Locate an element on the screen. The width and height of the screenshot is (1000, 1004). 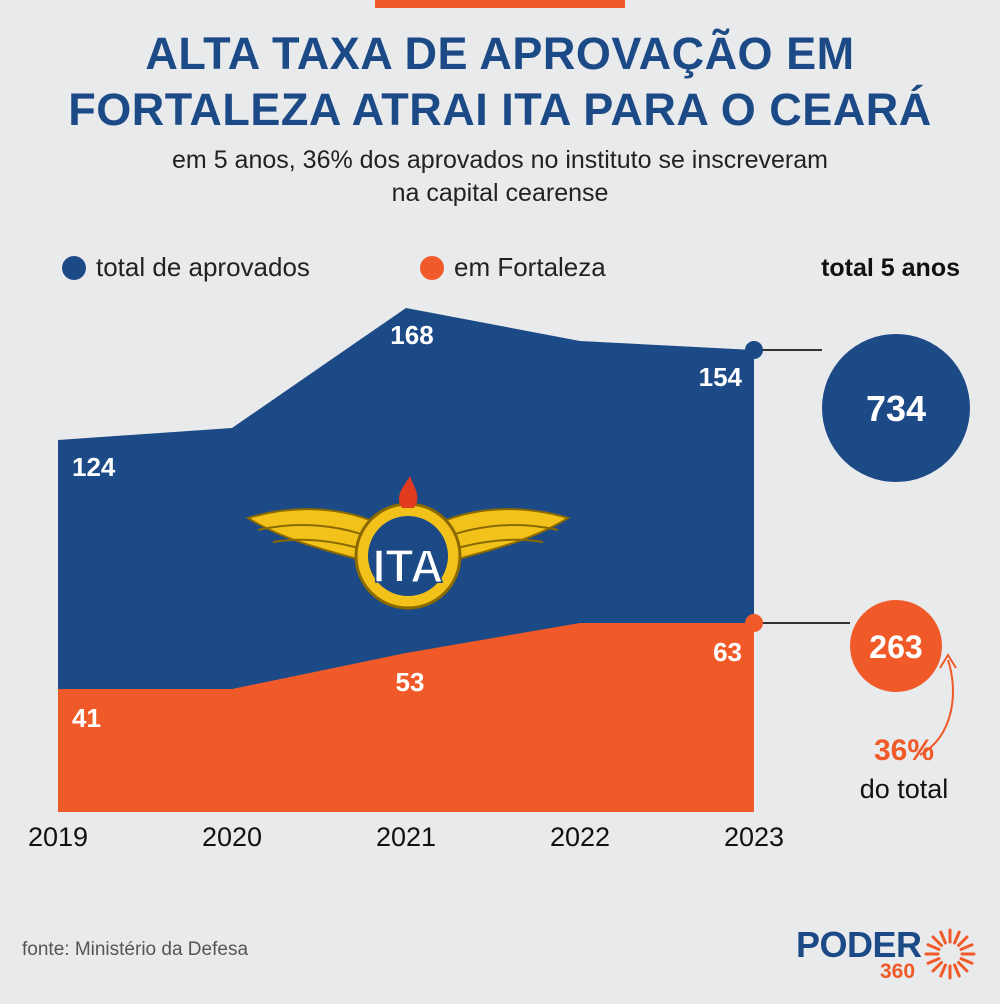
logo-brand: PODER is located at coordinates (859, 944).